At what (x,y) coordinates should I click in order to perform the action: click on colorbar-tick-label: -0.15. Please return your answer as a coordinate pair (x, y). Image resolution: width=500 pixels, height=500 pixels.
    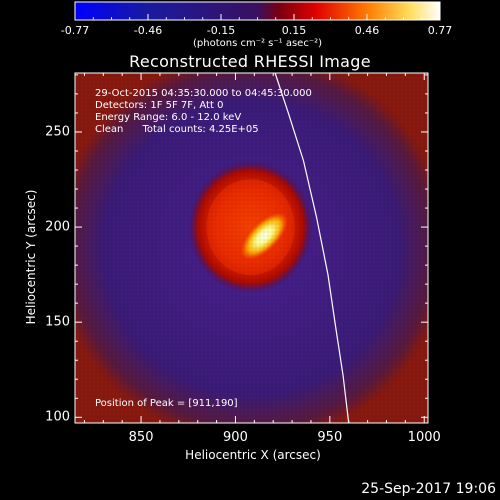
    Looking at the image, I should click on (221, 30).